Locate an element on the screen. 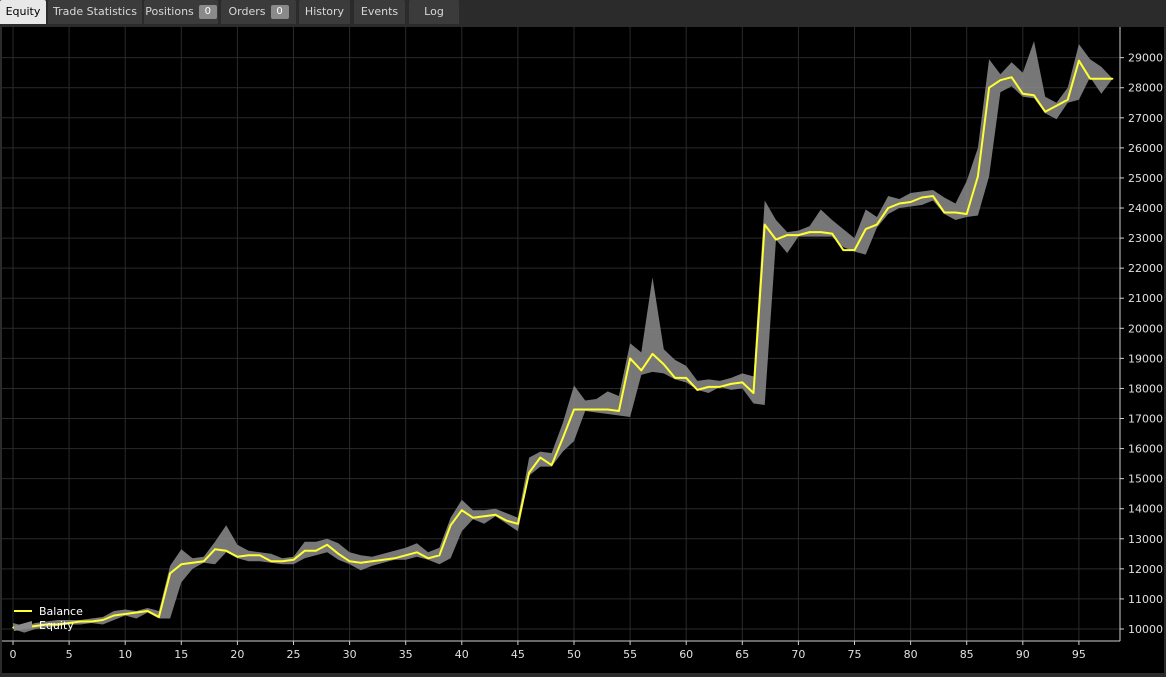 The width and height of the screenshot is (1166, 677). legend-equity-label: Equity is located at coordinates (56, 625).